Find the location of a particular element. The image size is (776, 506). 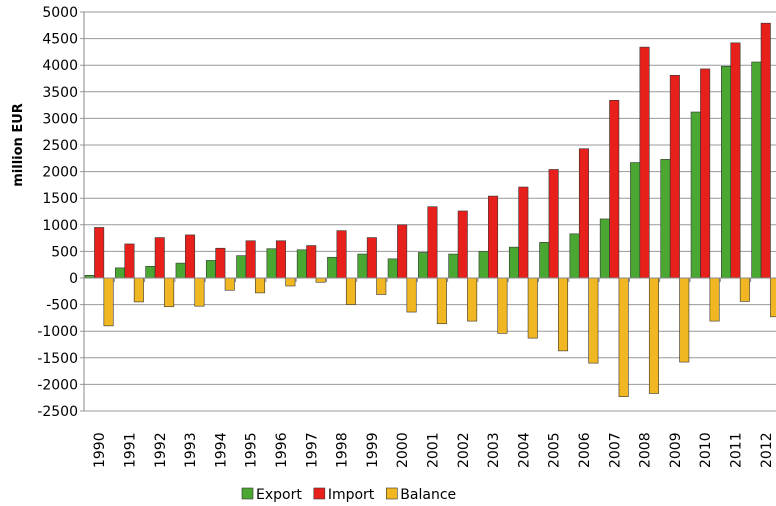

x-tick-label: 1992 is located at coordinates (161, 450).